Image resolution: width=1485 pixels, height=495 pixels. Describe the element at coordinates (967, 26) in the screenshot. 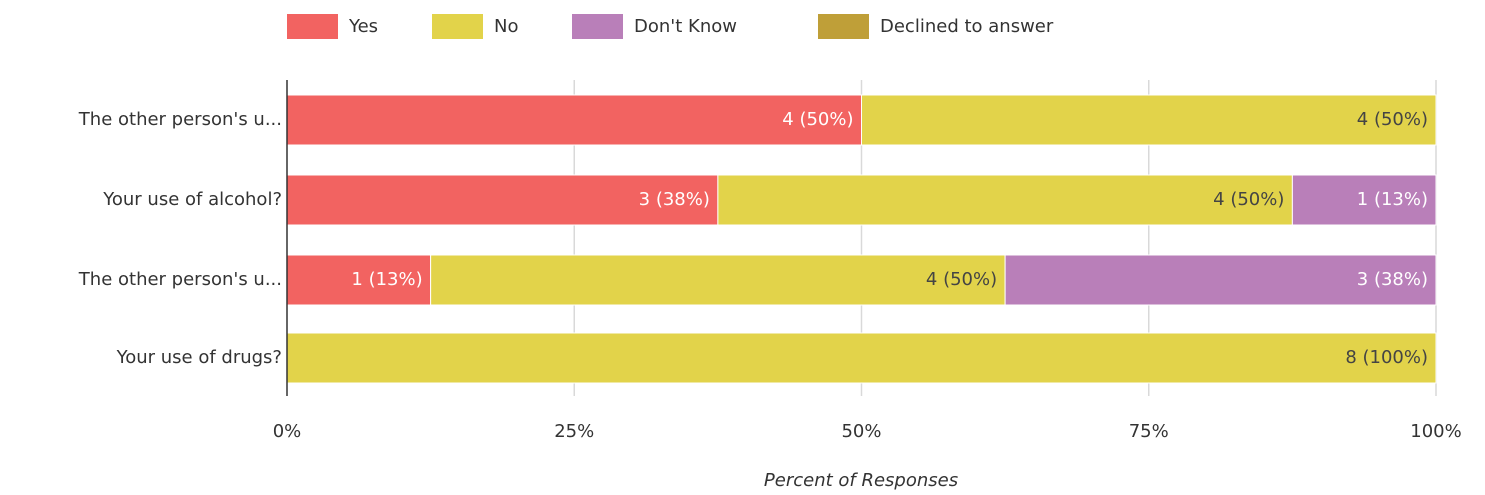

I see `legend-label: Declined to answer` at that location.